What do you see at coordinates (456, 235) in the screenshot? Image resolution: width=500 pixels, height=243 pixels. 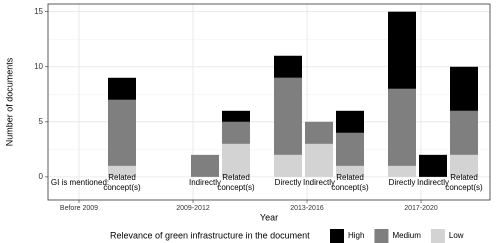 I see `legend-label: Low` at bounding box center [456, 235].